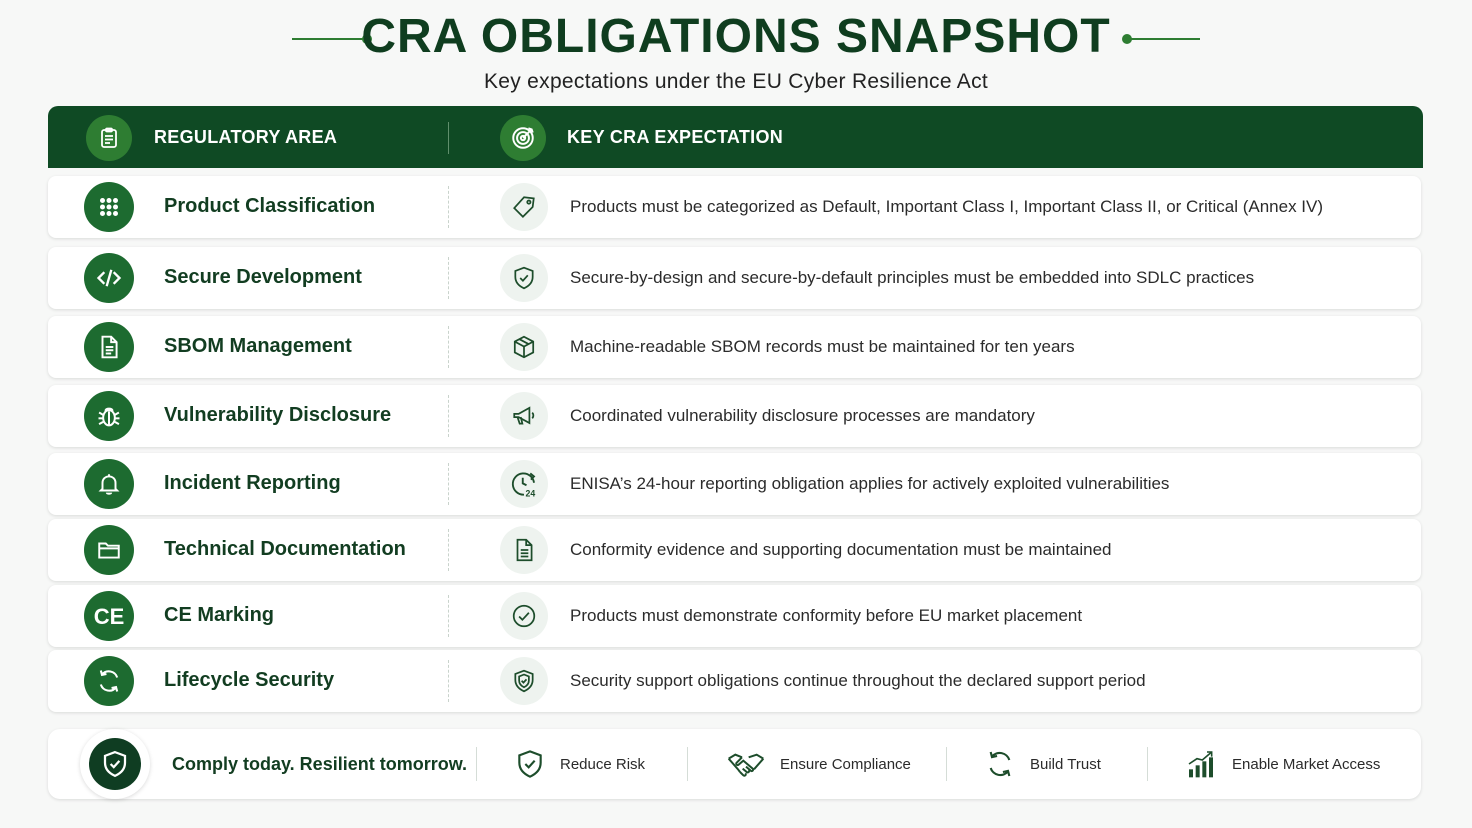  I want to click on footer-item-label: Build Trust, so click(1065, 764).